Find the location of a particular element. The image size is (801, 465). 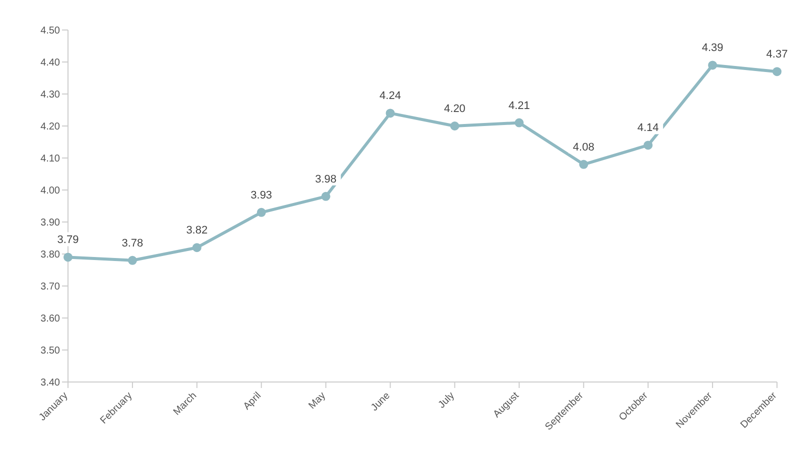

y-tick-label: 4.00 is located at coordinates (50, 191).